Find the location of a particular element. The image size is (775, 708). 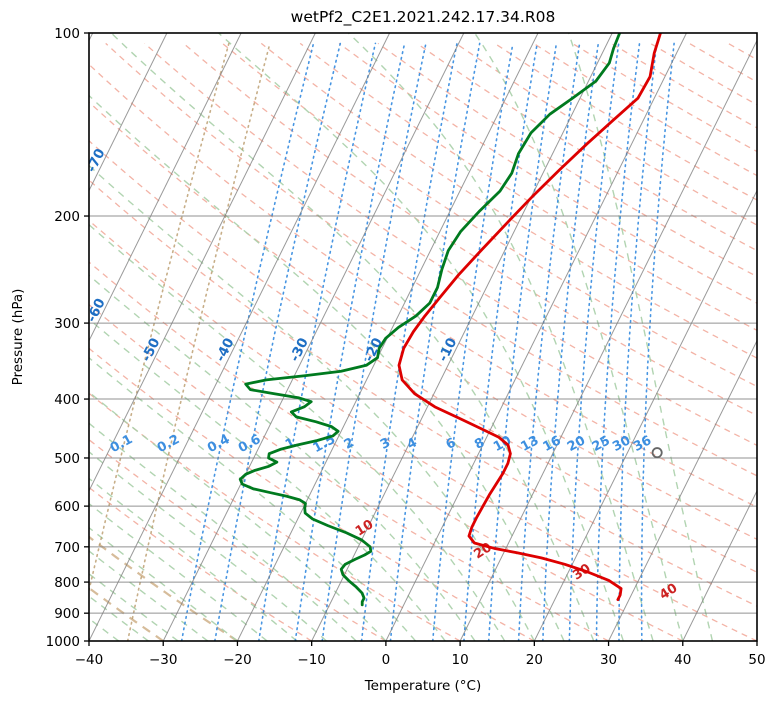

y-tick-label: 100 is located at coordinates (67, 34).